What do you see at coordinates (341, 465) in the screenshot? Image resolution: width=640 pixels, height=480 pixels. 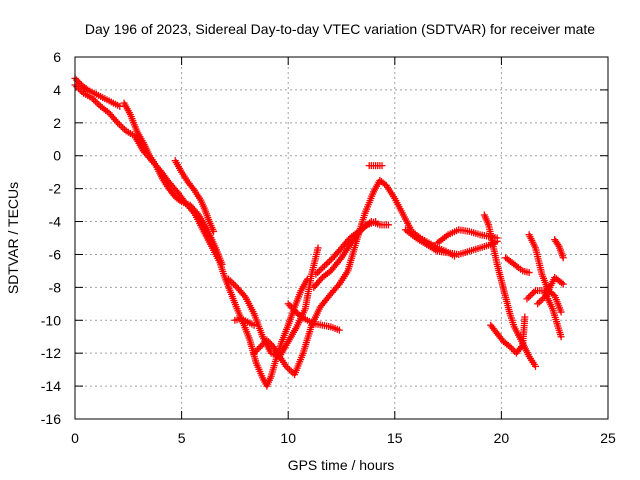 I see `x-axis-label: GPS time / hours` at bounding box center [341, 465].